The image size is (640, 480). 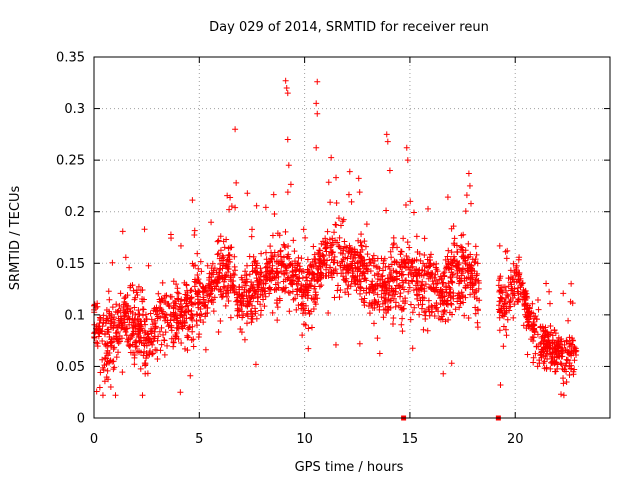 I want to click on y-tick-label: 0, so click(x=81, y=419).